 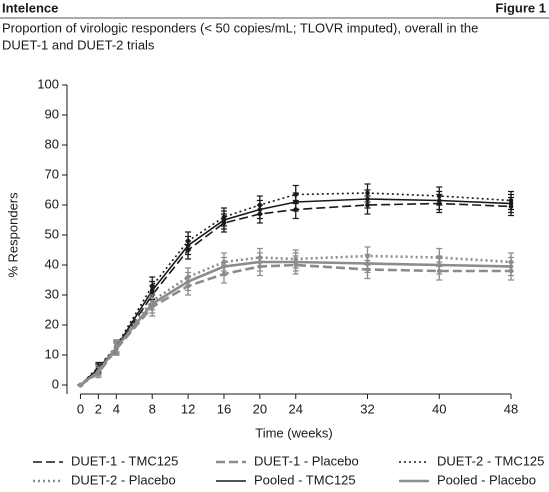 What do you see at coordinates (260, 408) in the screenshot?
I see `x-tick-label: 20` at bounding box center [260, 408].